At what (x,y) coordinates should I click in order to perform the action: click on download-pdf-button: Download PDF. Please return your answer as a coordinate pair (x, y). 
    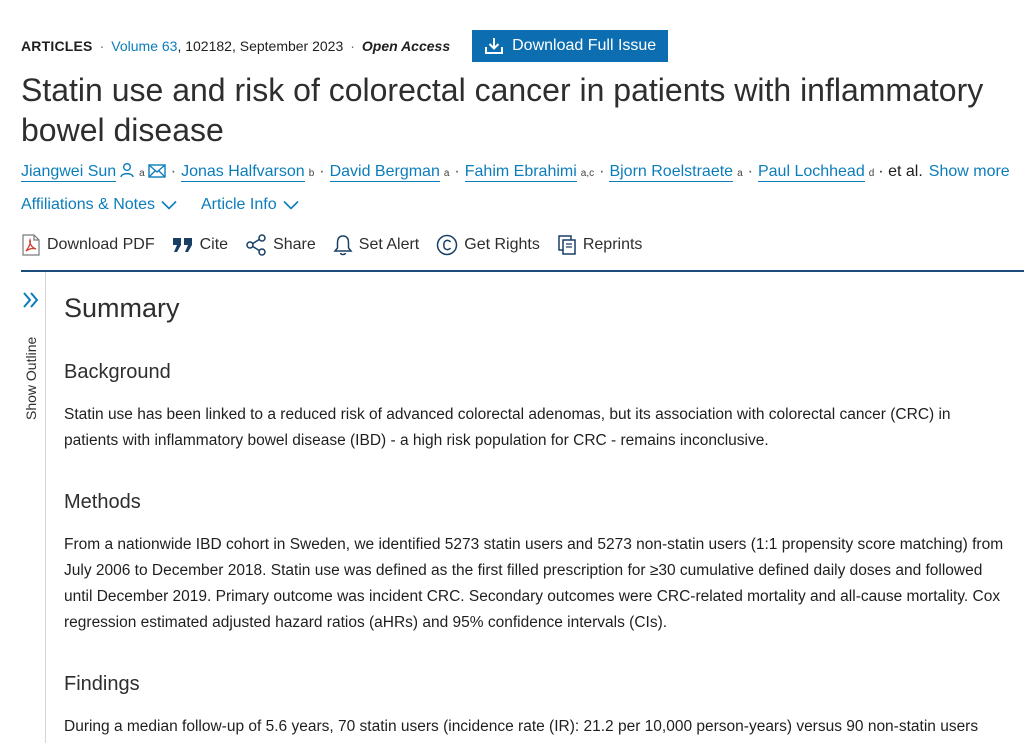
    Looking at the image, I should click on (88, 245).